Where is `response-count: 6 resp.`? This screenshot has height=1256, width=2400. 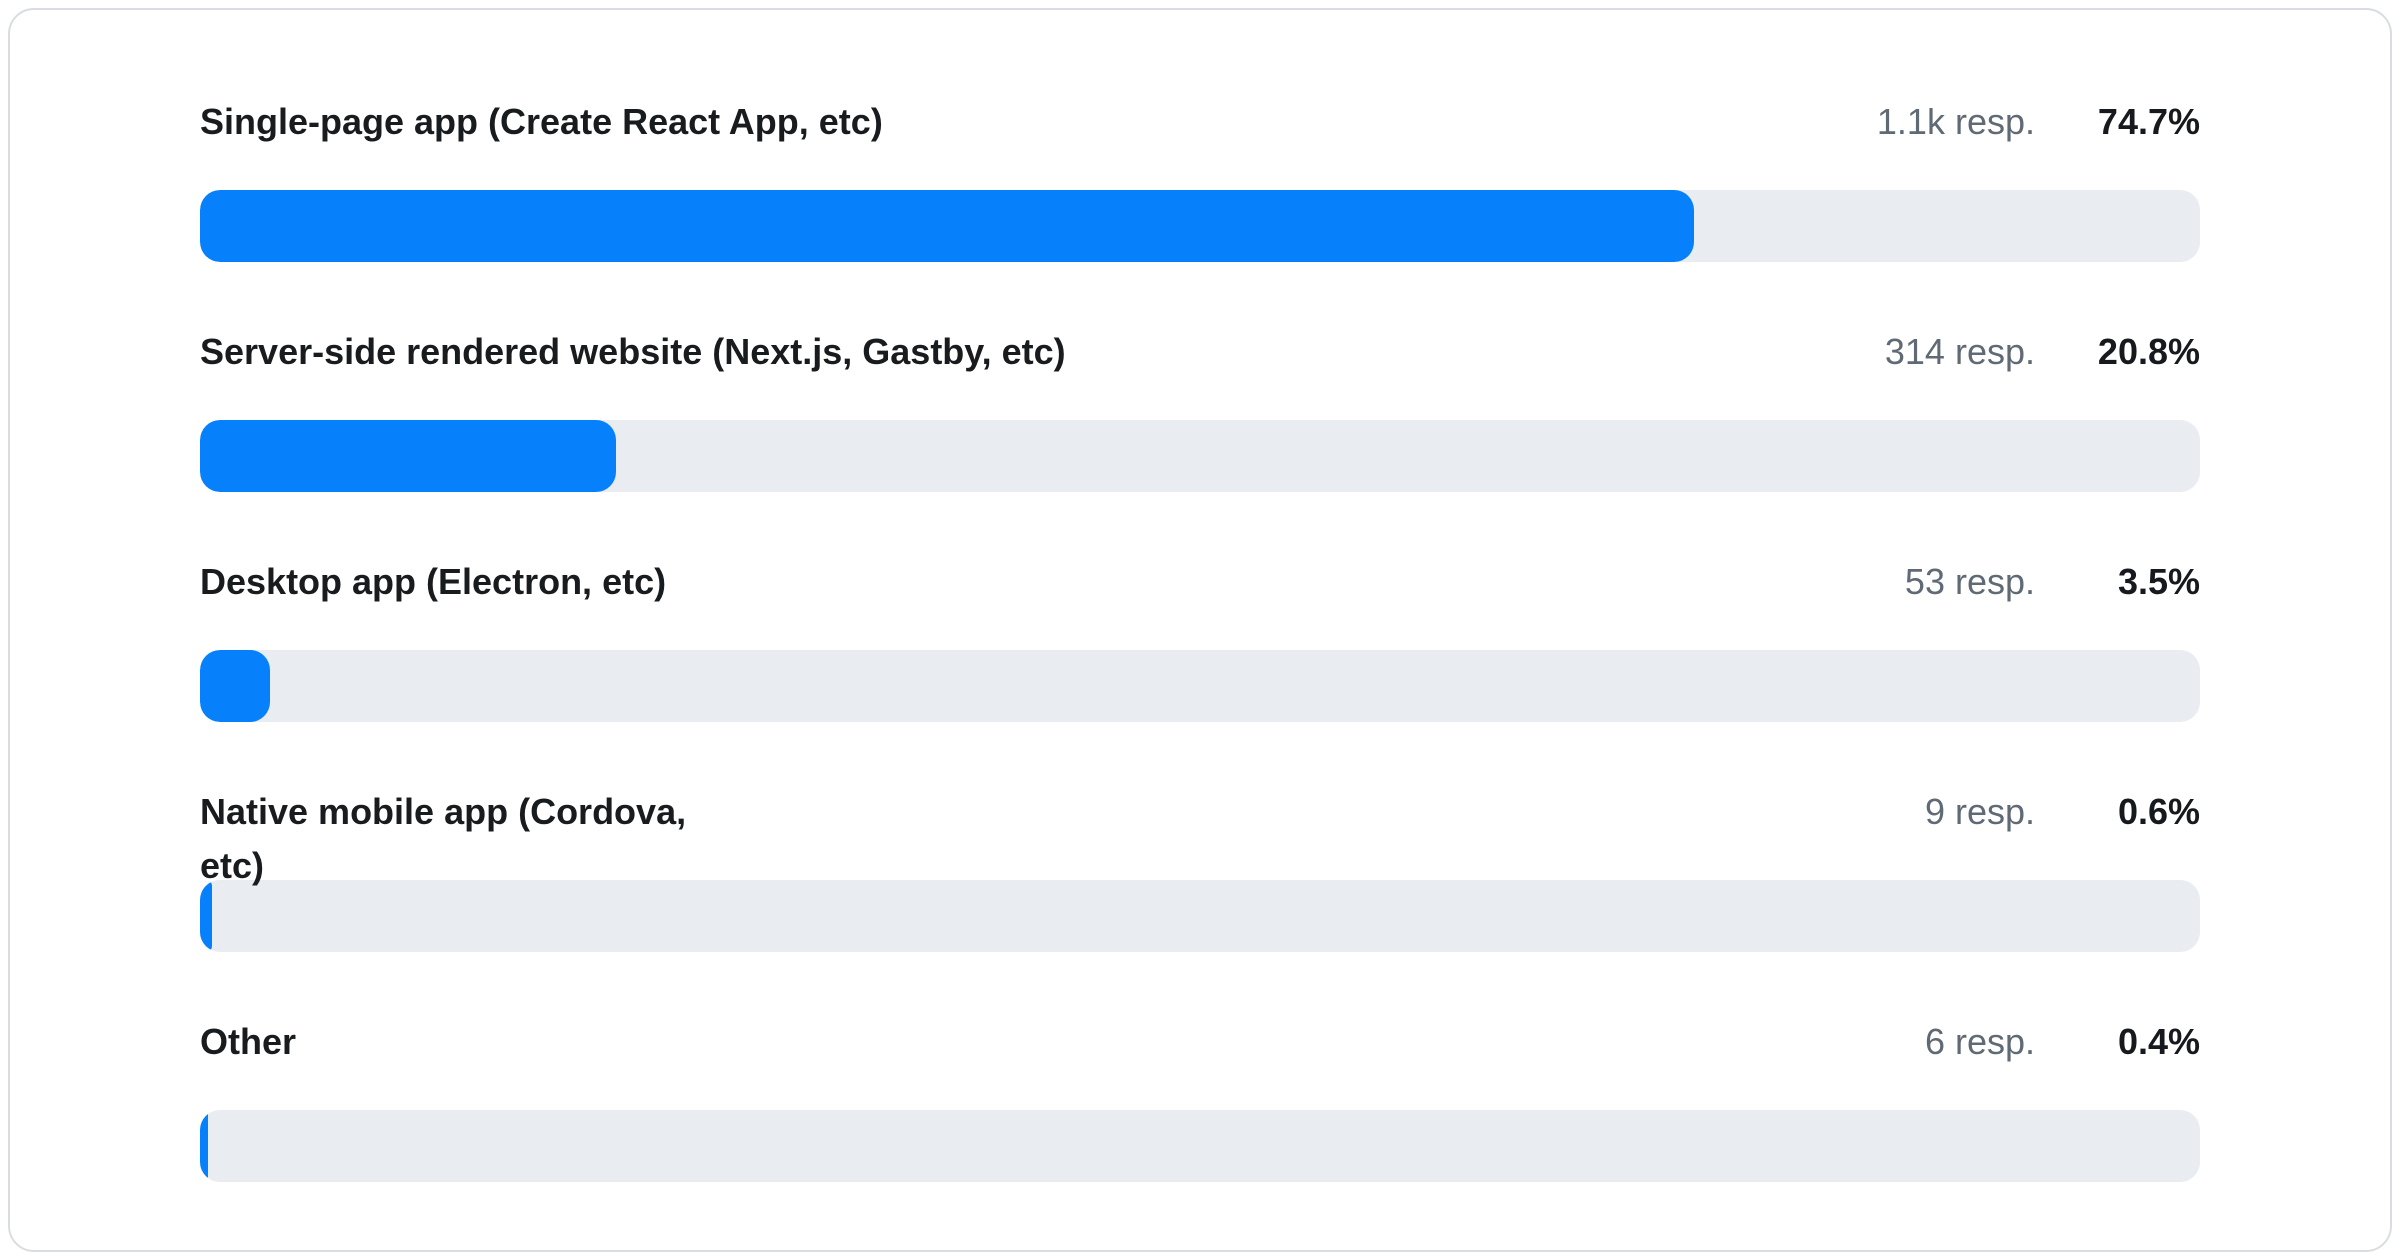 response-count: 6 resp. is located at coordinates (1979, 1041).